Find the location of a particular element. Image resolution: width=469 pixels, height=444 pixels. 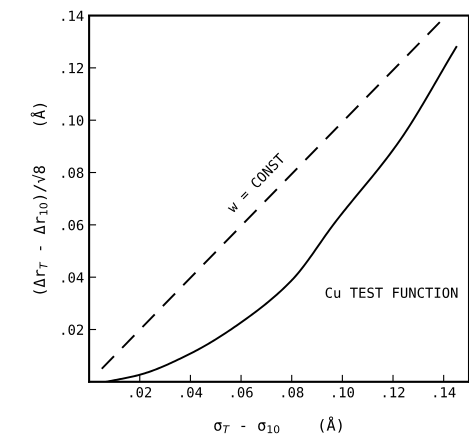

y-tick-label: .06 is located at coordinates (73, 225).